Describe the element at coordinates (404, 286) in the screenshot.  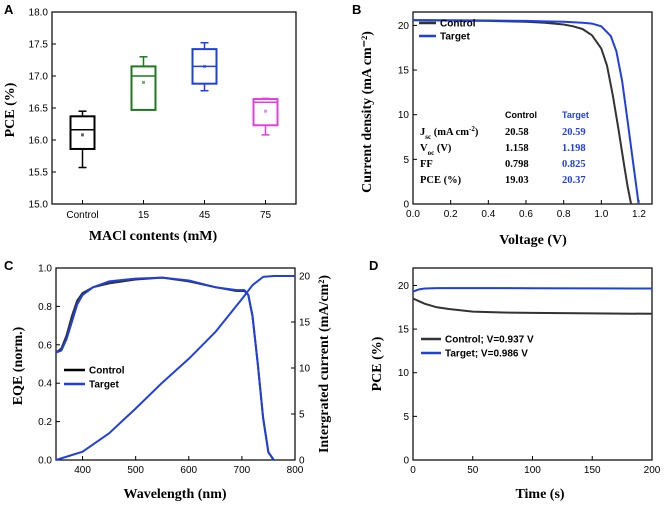
I see `panel-d-ytick-label: 20` at that location.